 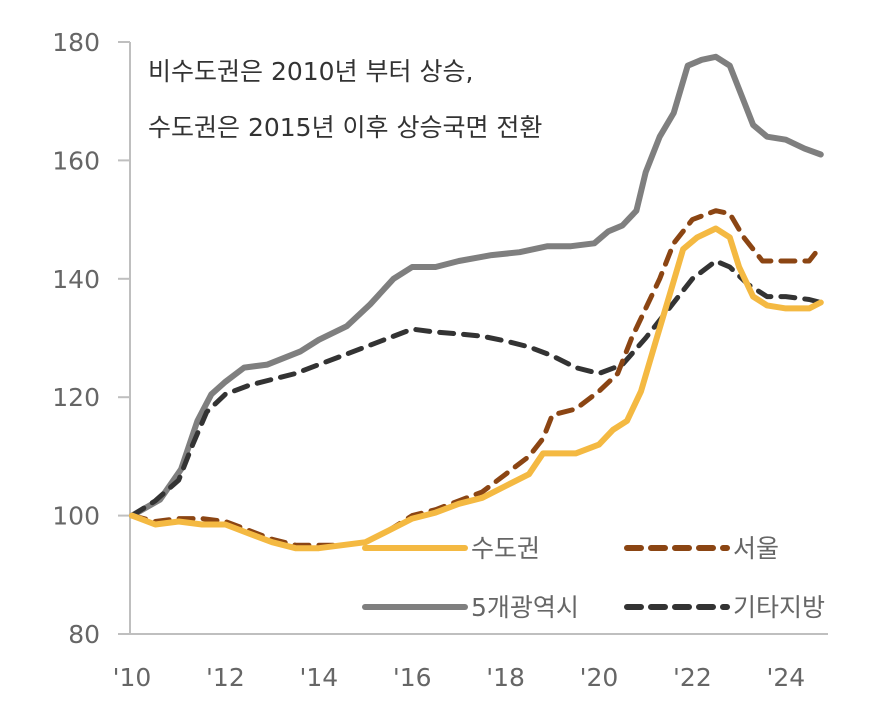 I want to click on legend-label: 5개광역시, so click(x=525, y=607).